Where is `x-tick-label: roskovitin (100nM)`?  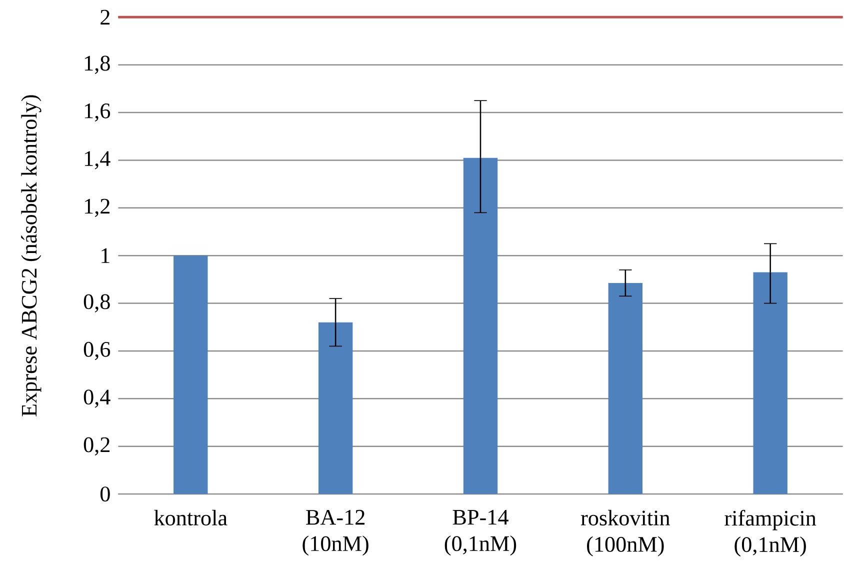
x-tick-label: roskovitin (100nM) is located at coordinates (625, 533).